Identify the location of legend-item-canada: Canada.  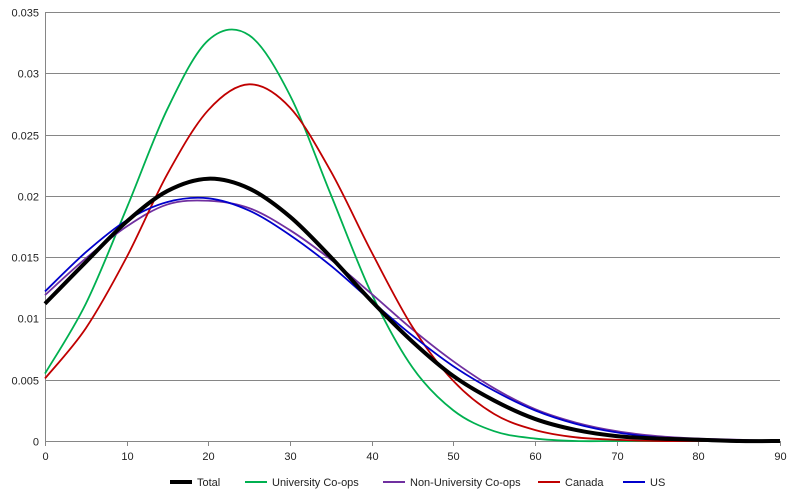
(571, 483).